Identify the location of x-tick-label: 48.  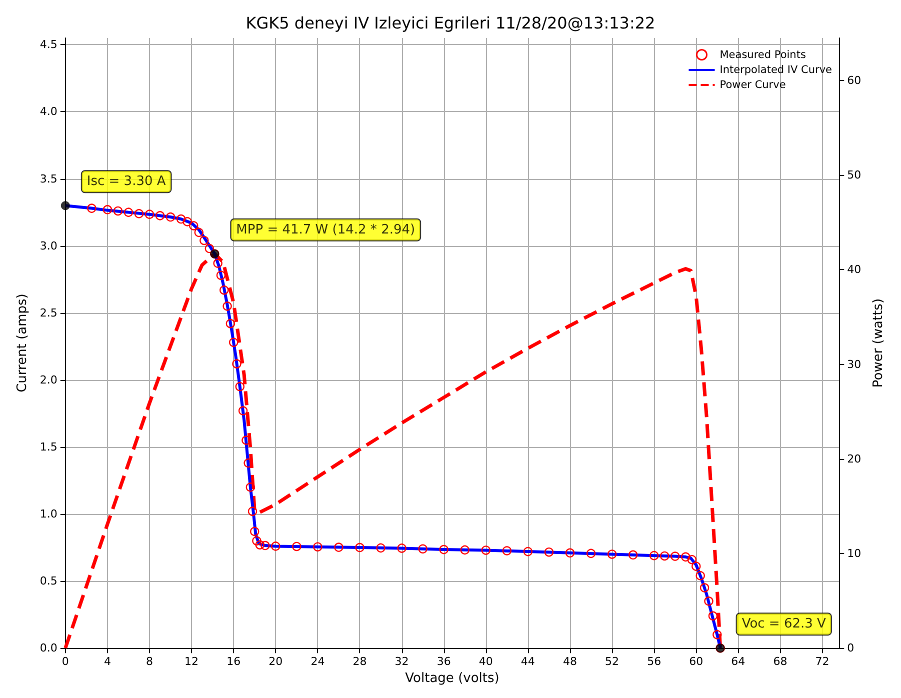
(569, 661).